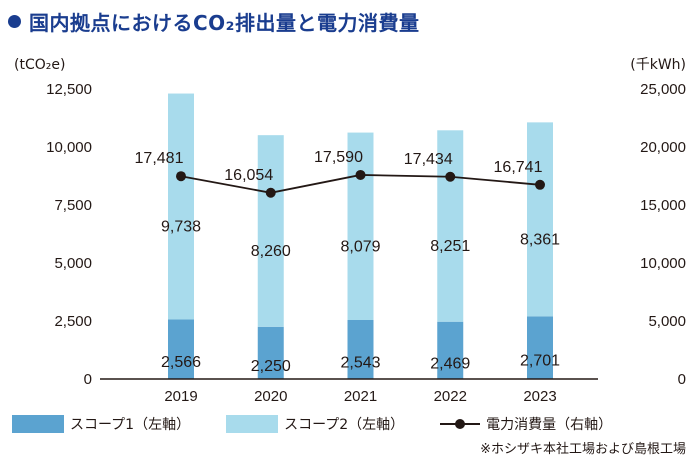 The height and width of the screenshot is (467, 700). I want to click on x-tick-label: 2022, so click(450, 396).